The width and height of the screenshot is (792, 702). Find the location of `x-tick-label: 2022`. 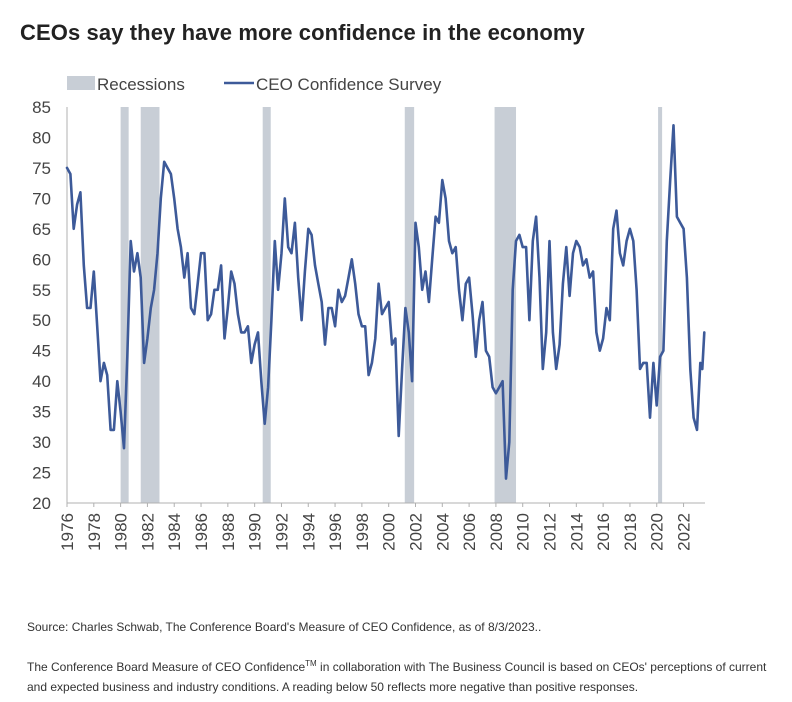

x-tick-label: 2022 is located at coordinates (684, 532).